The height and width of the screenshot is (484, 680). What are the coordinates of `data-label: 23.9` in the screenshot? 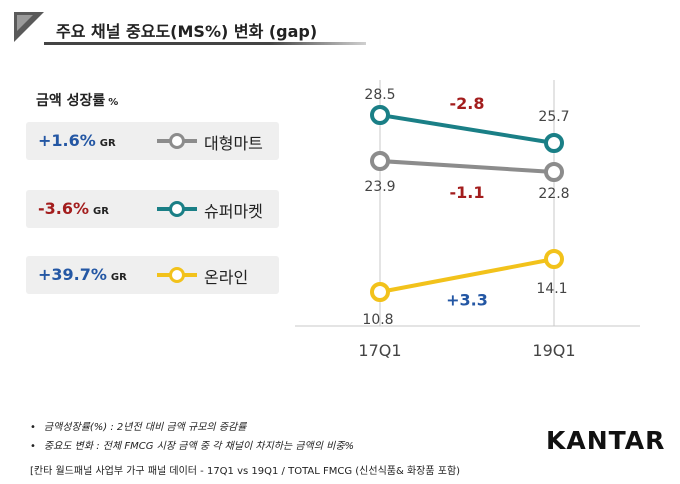 It's located at (379, 187).